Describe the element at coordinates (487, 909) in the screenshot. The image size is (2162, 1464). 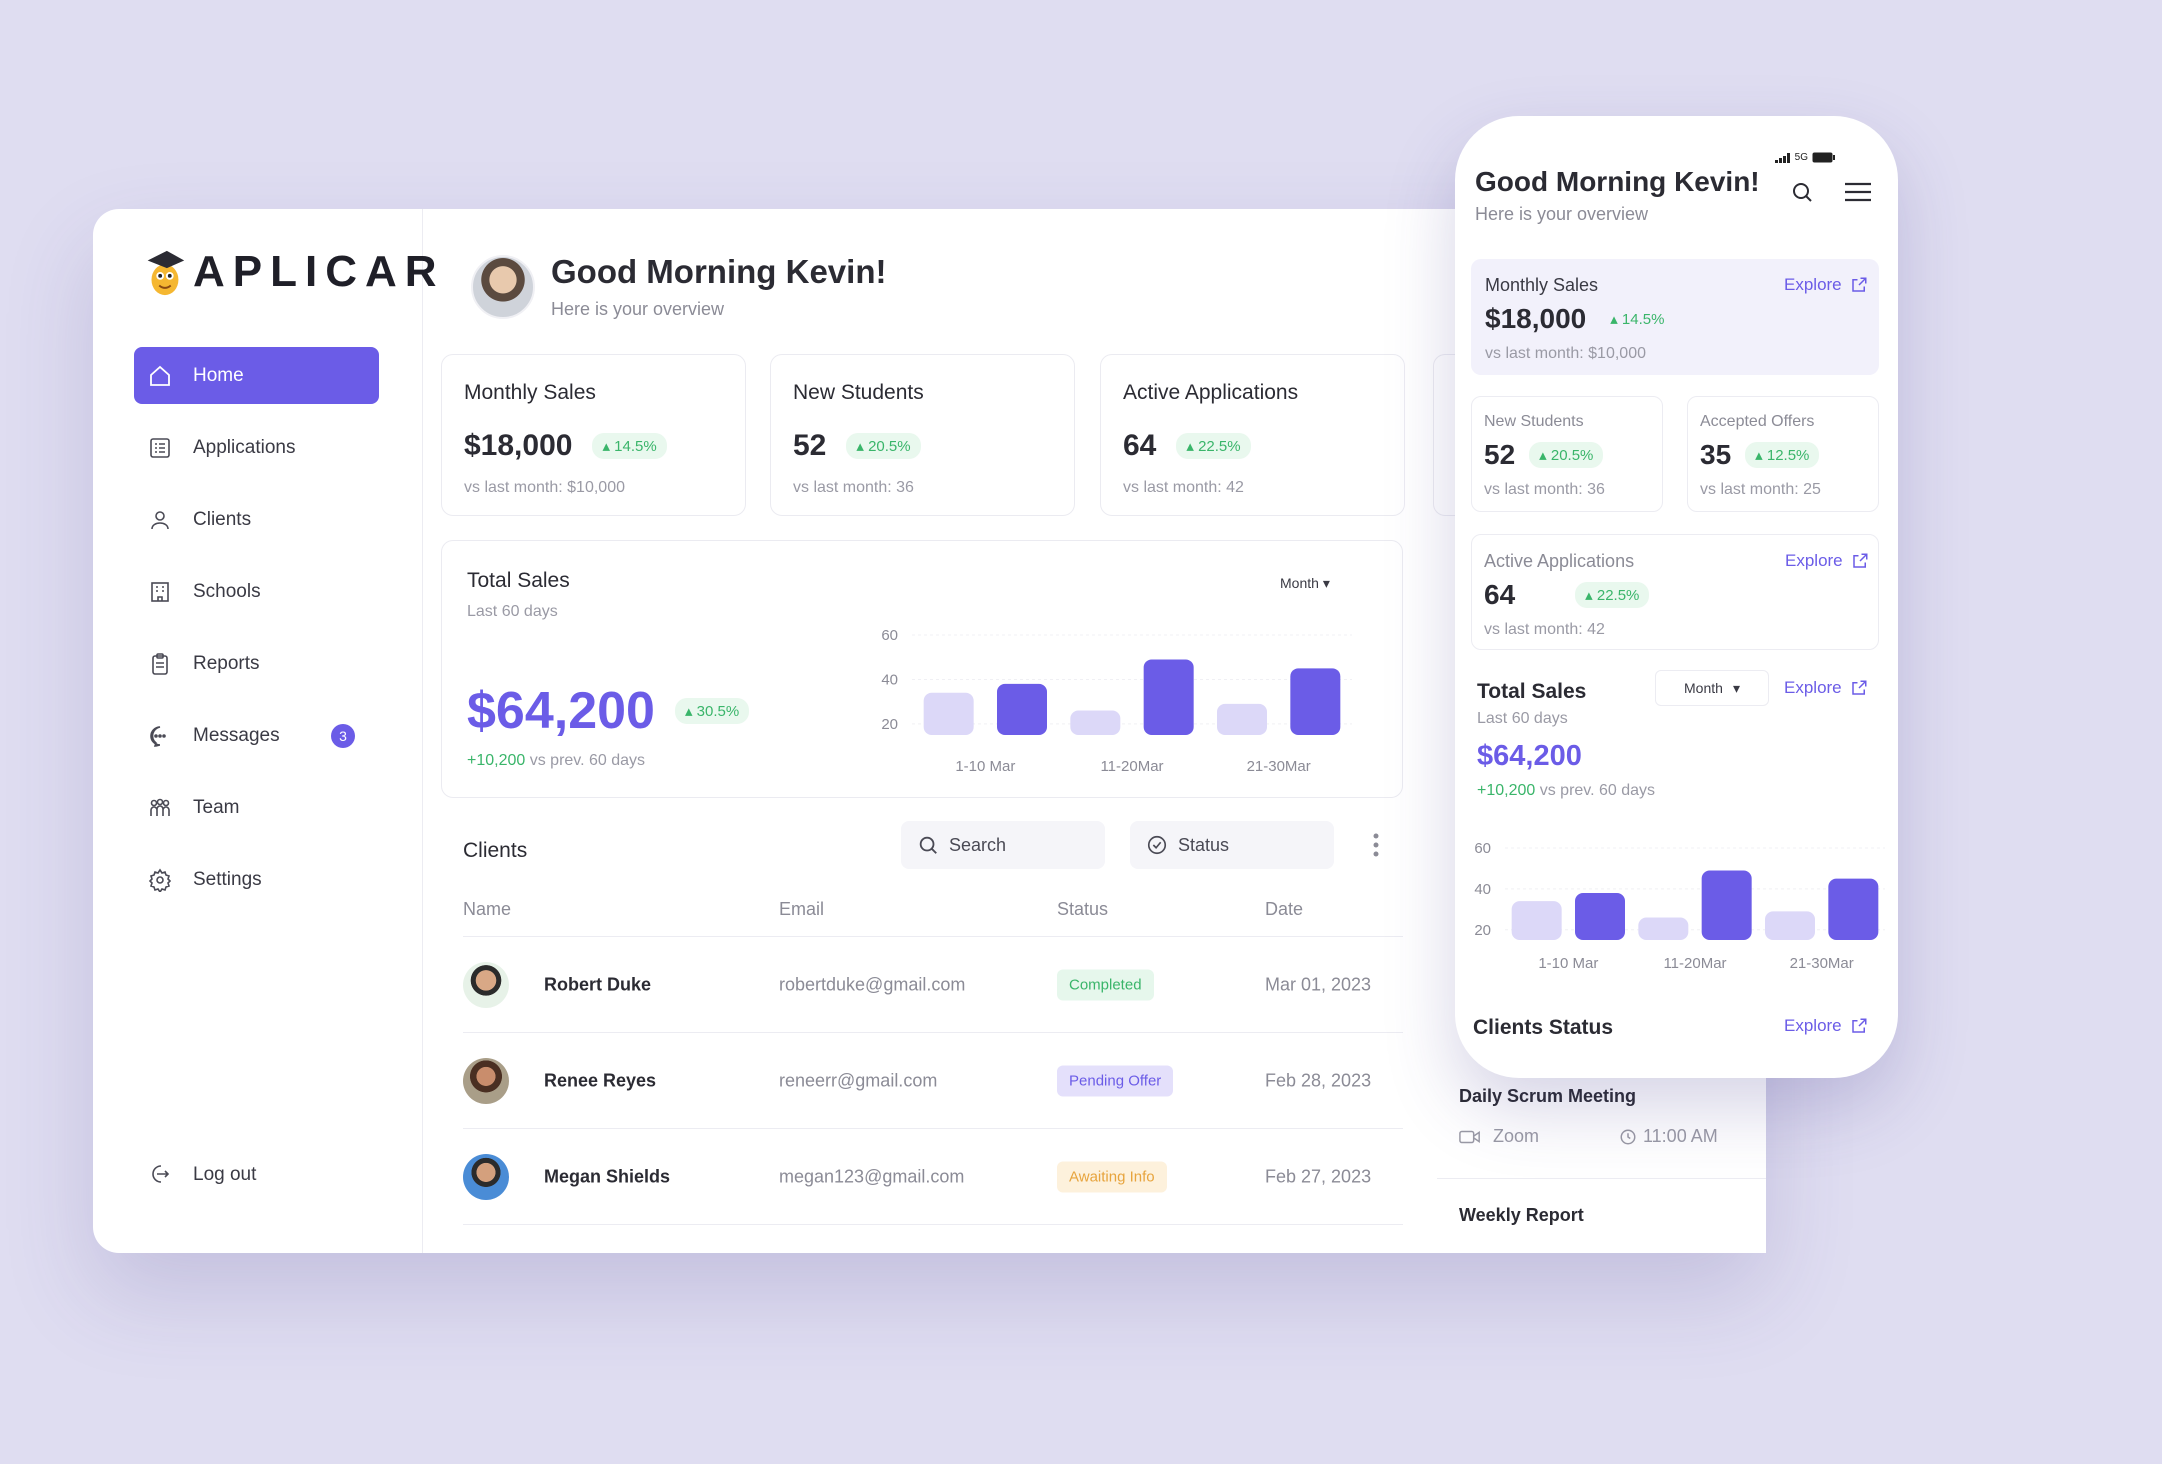
I see `column-header: Name` at that location.